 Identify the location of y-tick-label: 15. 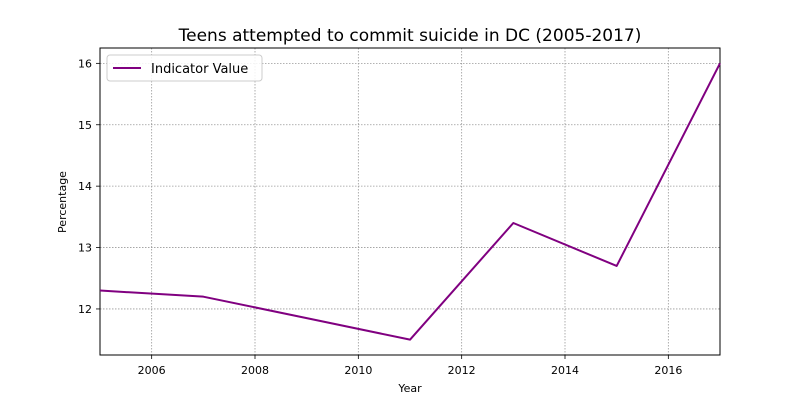
(85, 125).